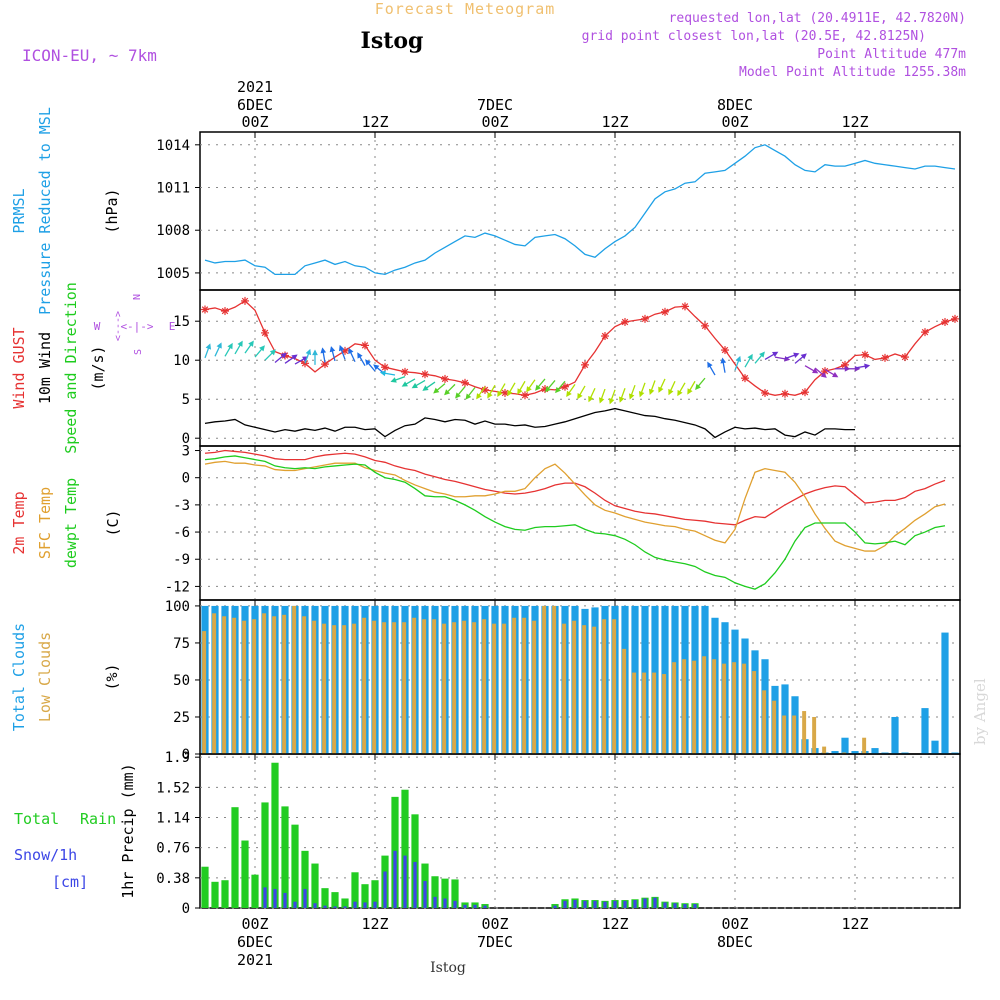 This screenshot has width=1000, height=1000. Describe the element at coordinates (173, 788) in the screenshot. I see `ytick-label: 1.52` at that location.